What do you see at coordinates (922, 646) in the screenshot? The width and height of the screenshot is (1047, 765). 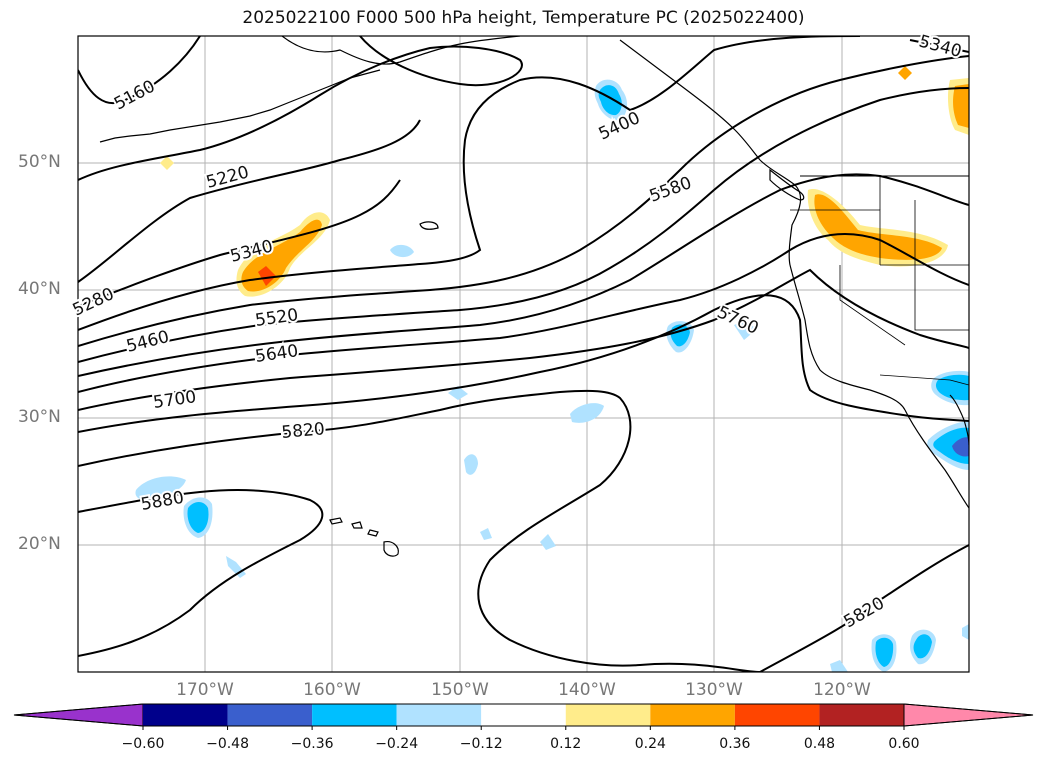 I see `cold-patch-se-2-core` at bounding box center [922, 646].